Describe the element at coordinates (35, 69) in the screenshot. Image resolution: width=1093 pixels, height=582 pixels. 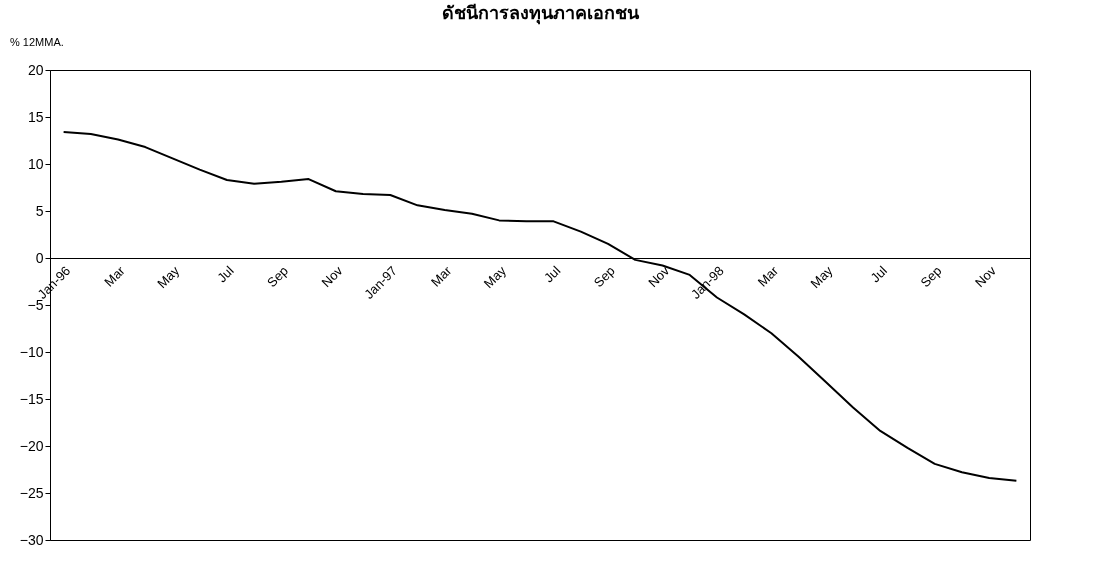
I see `y-tick-label: 20` at that location.